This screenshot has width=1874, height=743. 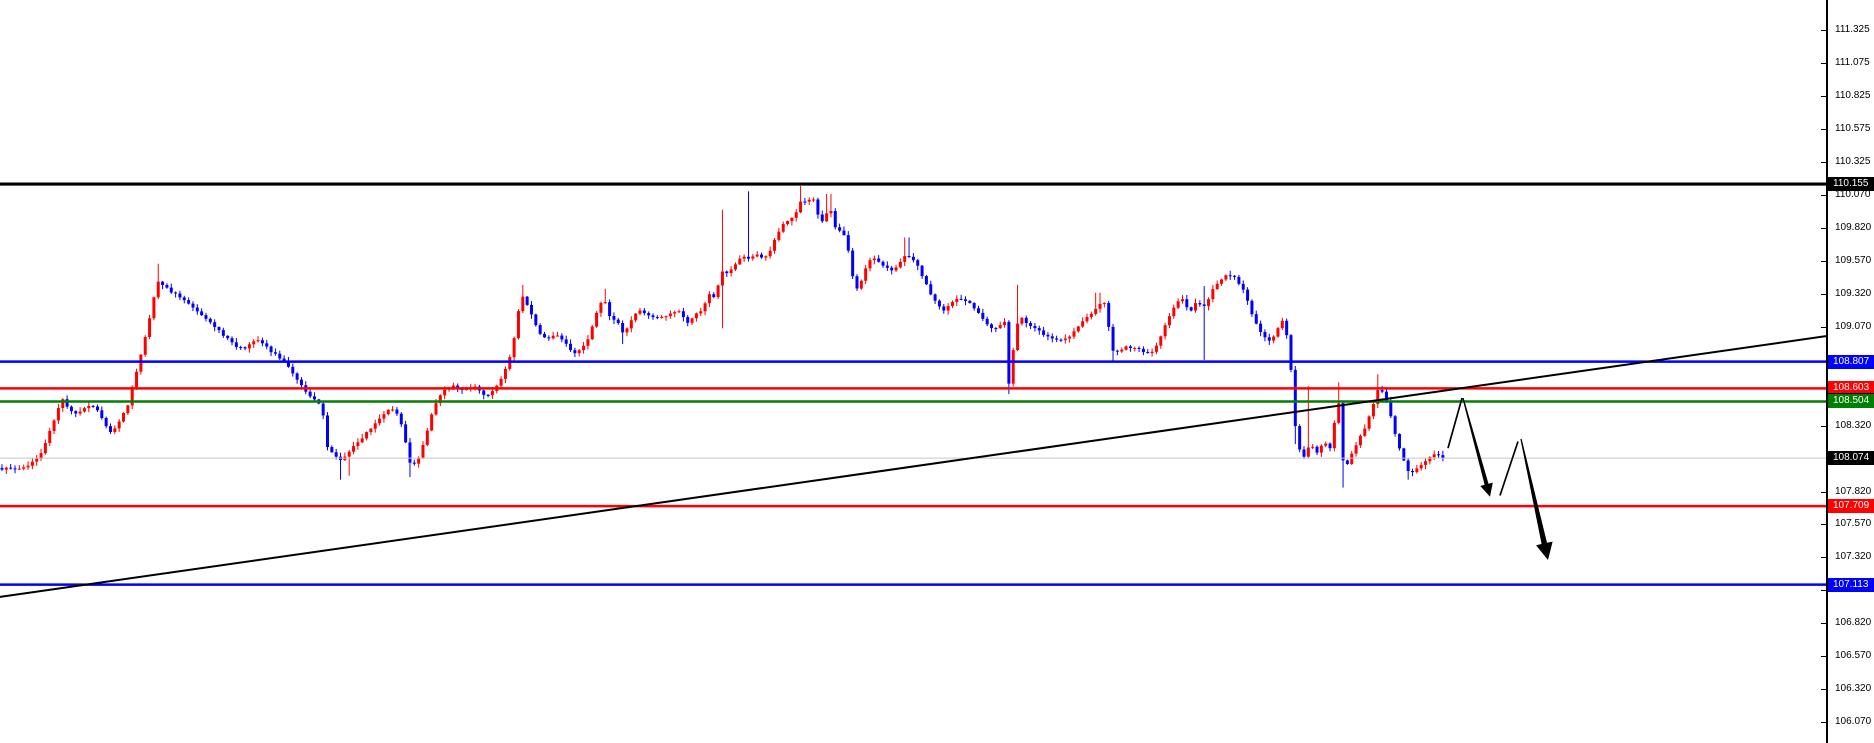 What do you see at coordinates (1851, 184) in the screenshot?
I see `price-level-label: 110.155` at bounding box center [1851, 184].